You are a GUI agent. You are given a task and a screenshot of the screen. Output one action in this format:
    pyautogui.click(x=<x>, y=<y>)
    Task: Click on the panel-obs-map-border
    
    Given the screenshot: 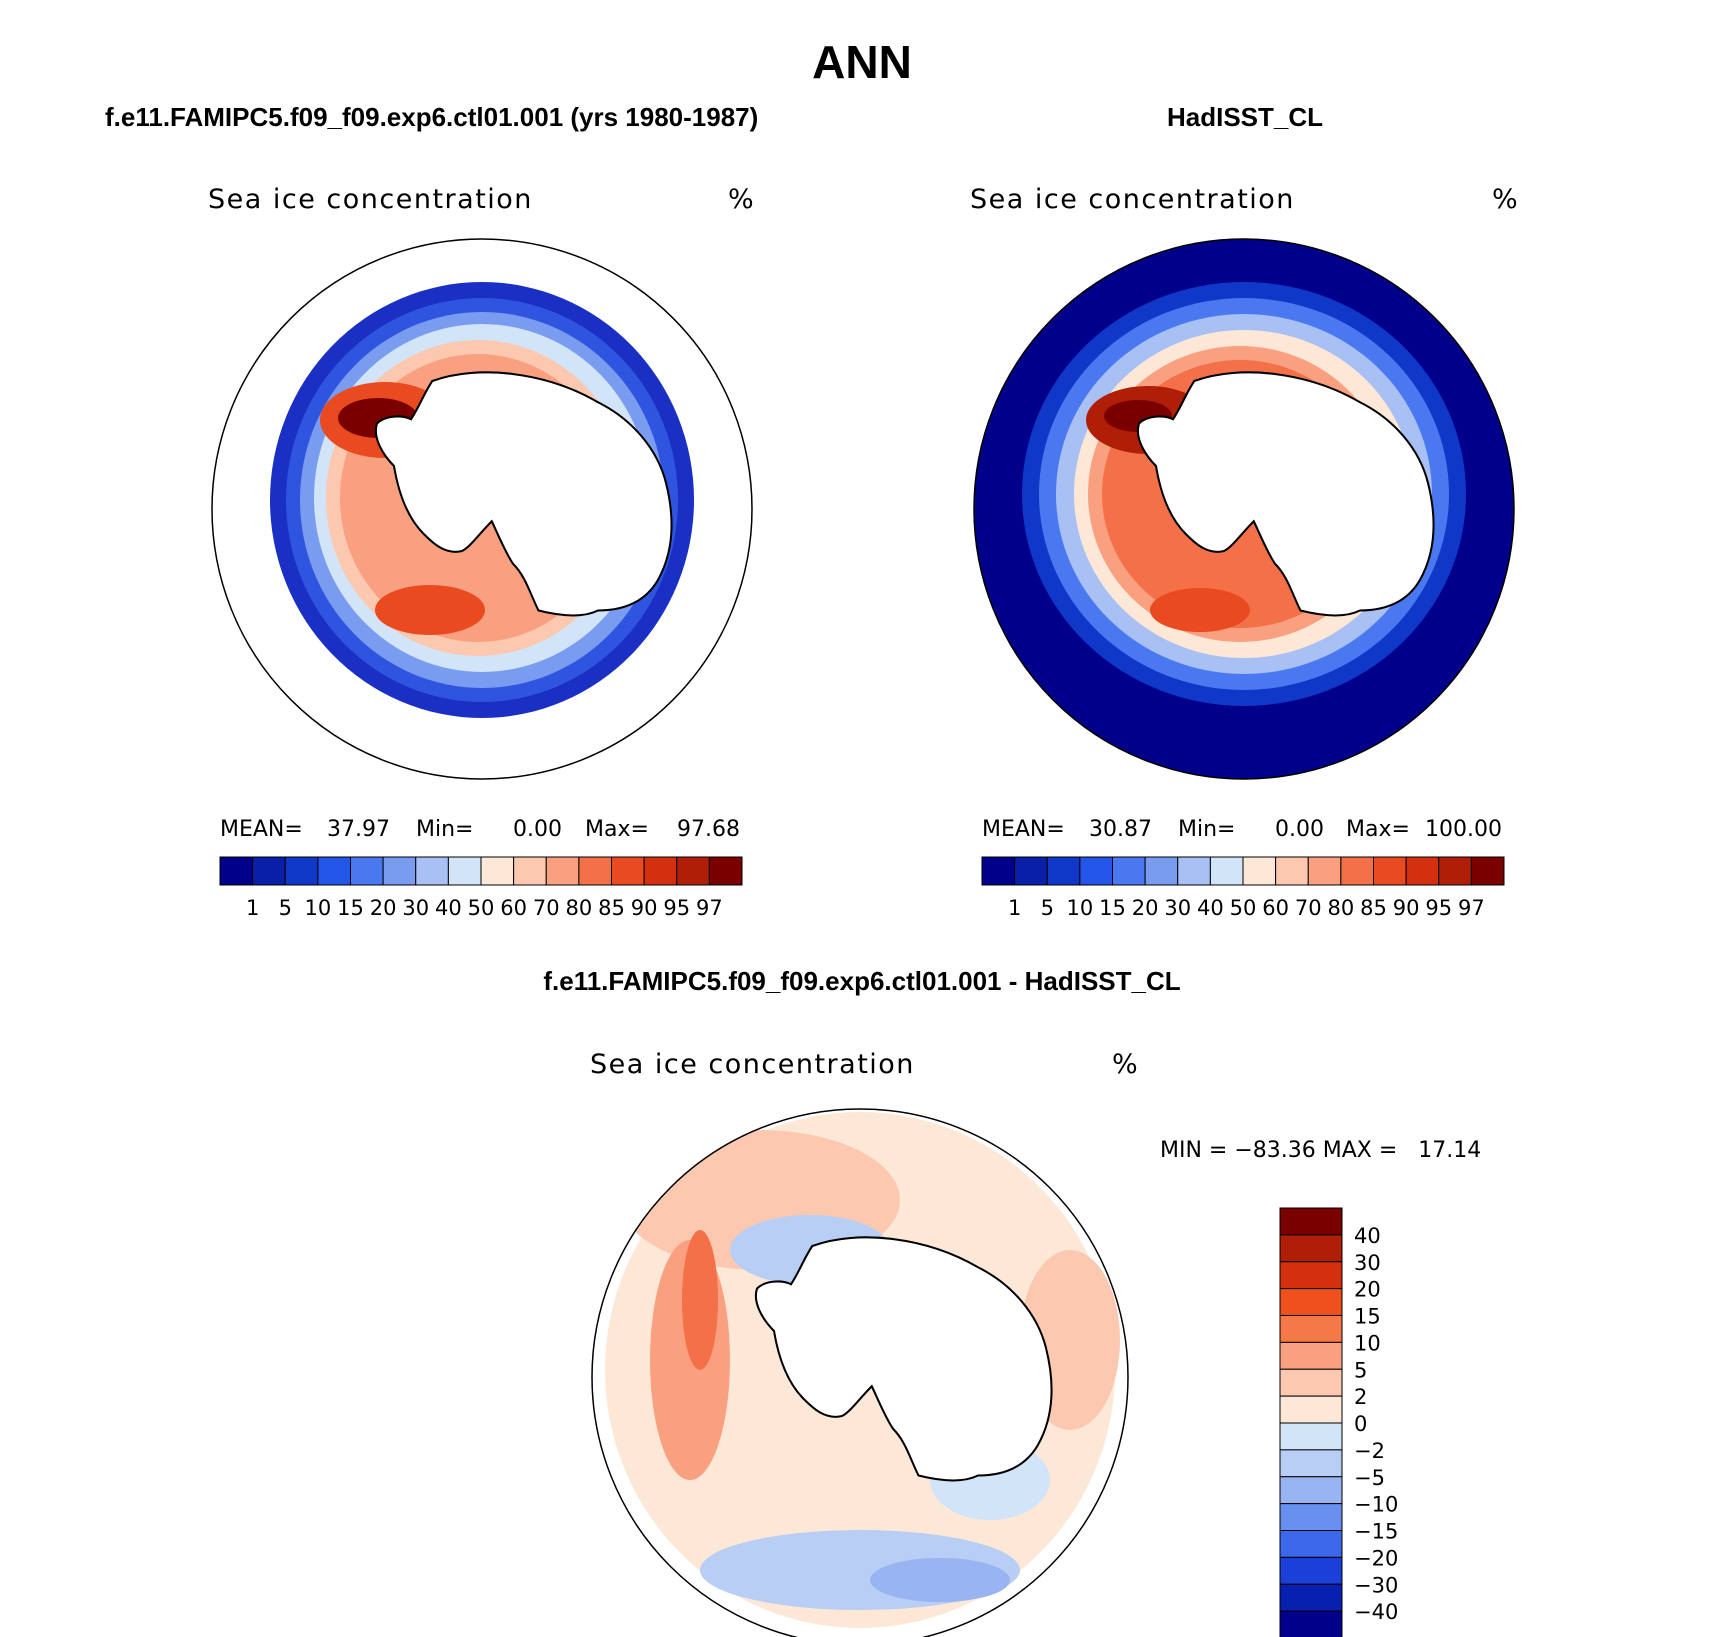 What is the action you would take?
    pyautogui.click(x=1244, y=509)
    